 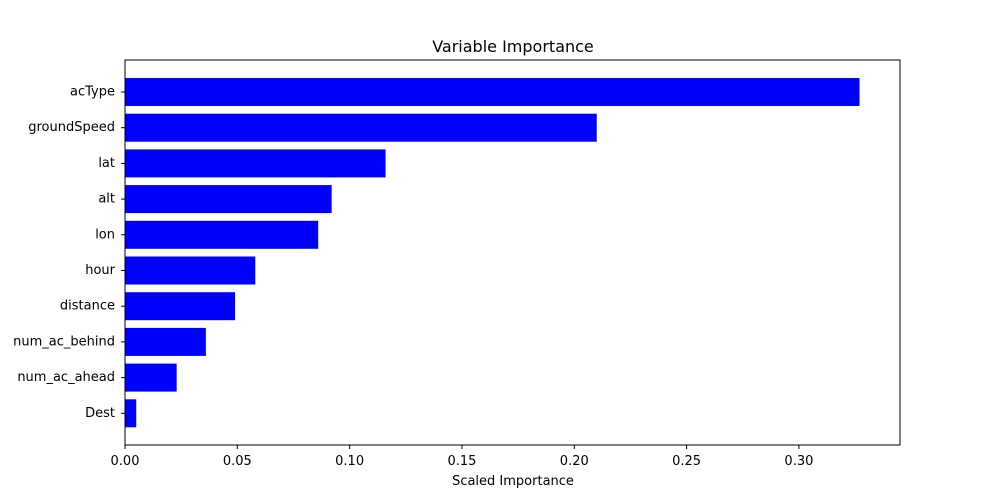 I want to click on bar-num_ac_ahead, so click(x=151, y=377).